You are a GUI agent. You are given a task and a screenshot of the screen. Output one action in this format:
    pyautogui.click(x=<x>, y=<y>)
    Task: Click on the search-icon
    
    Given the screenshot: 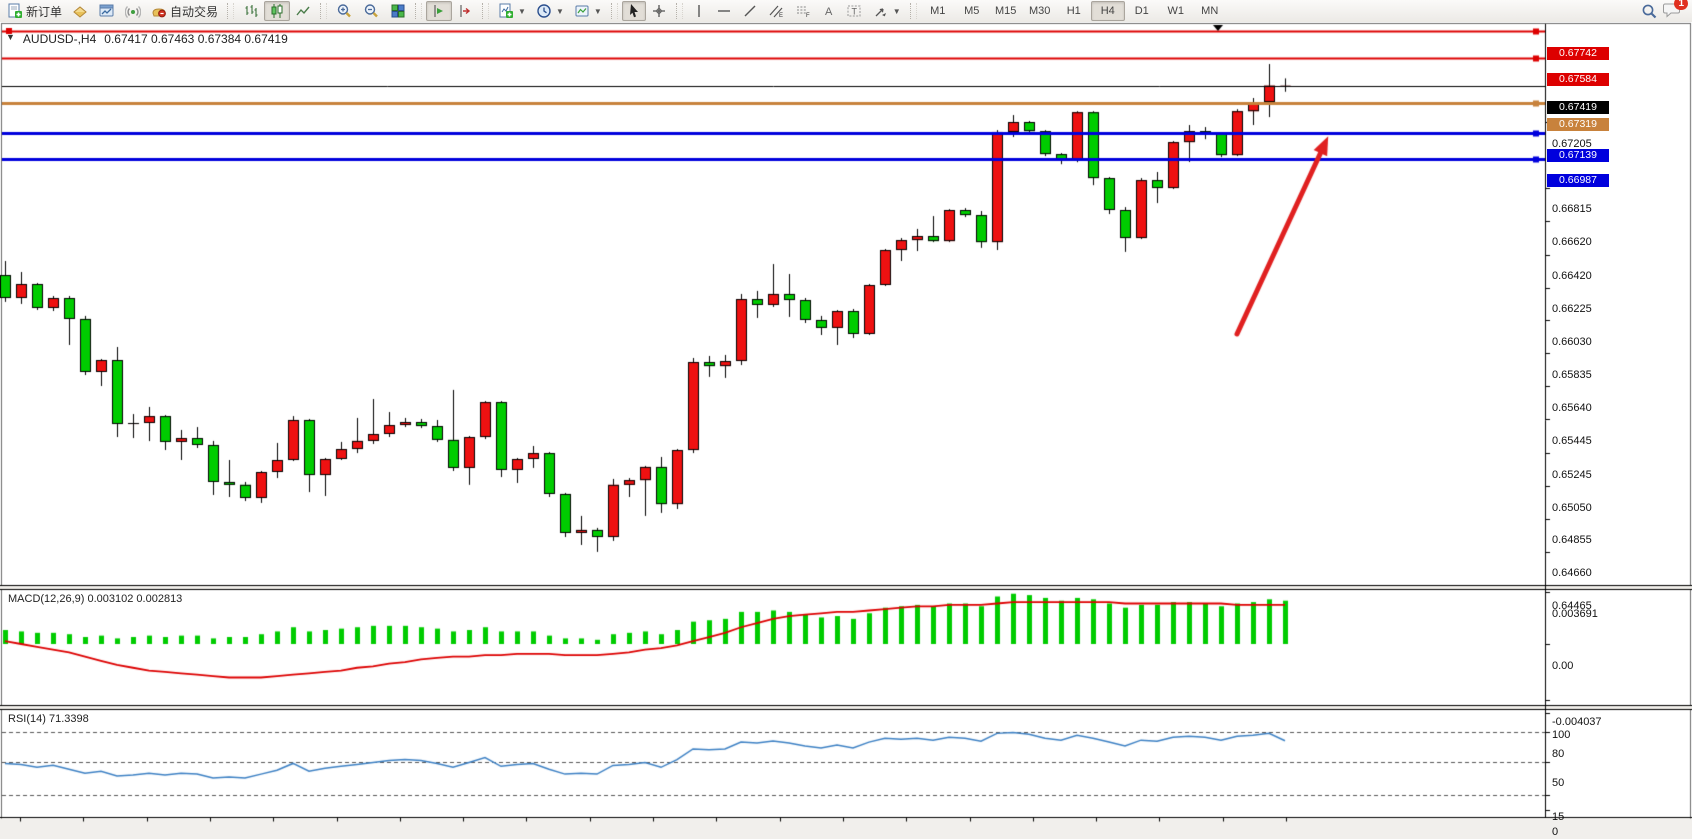 What is the action you would take?
    pyautogui.click(x=1649, y=11)
    